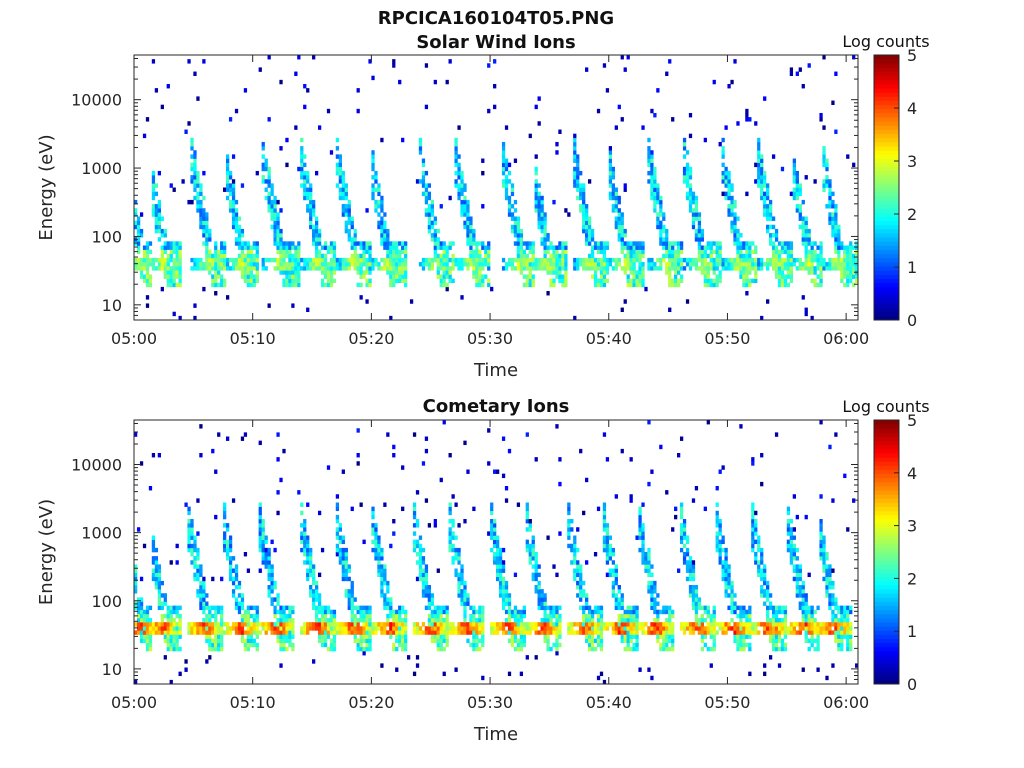 The image size is (1024, 768). I want to click on x-tick-label: 05:20, so click(371, 338).